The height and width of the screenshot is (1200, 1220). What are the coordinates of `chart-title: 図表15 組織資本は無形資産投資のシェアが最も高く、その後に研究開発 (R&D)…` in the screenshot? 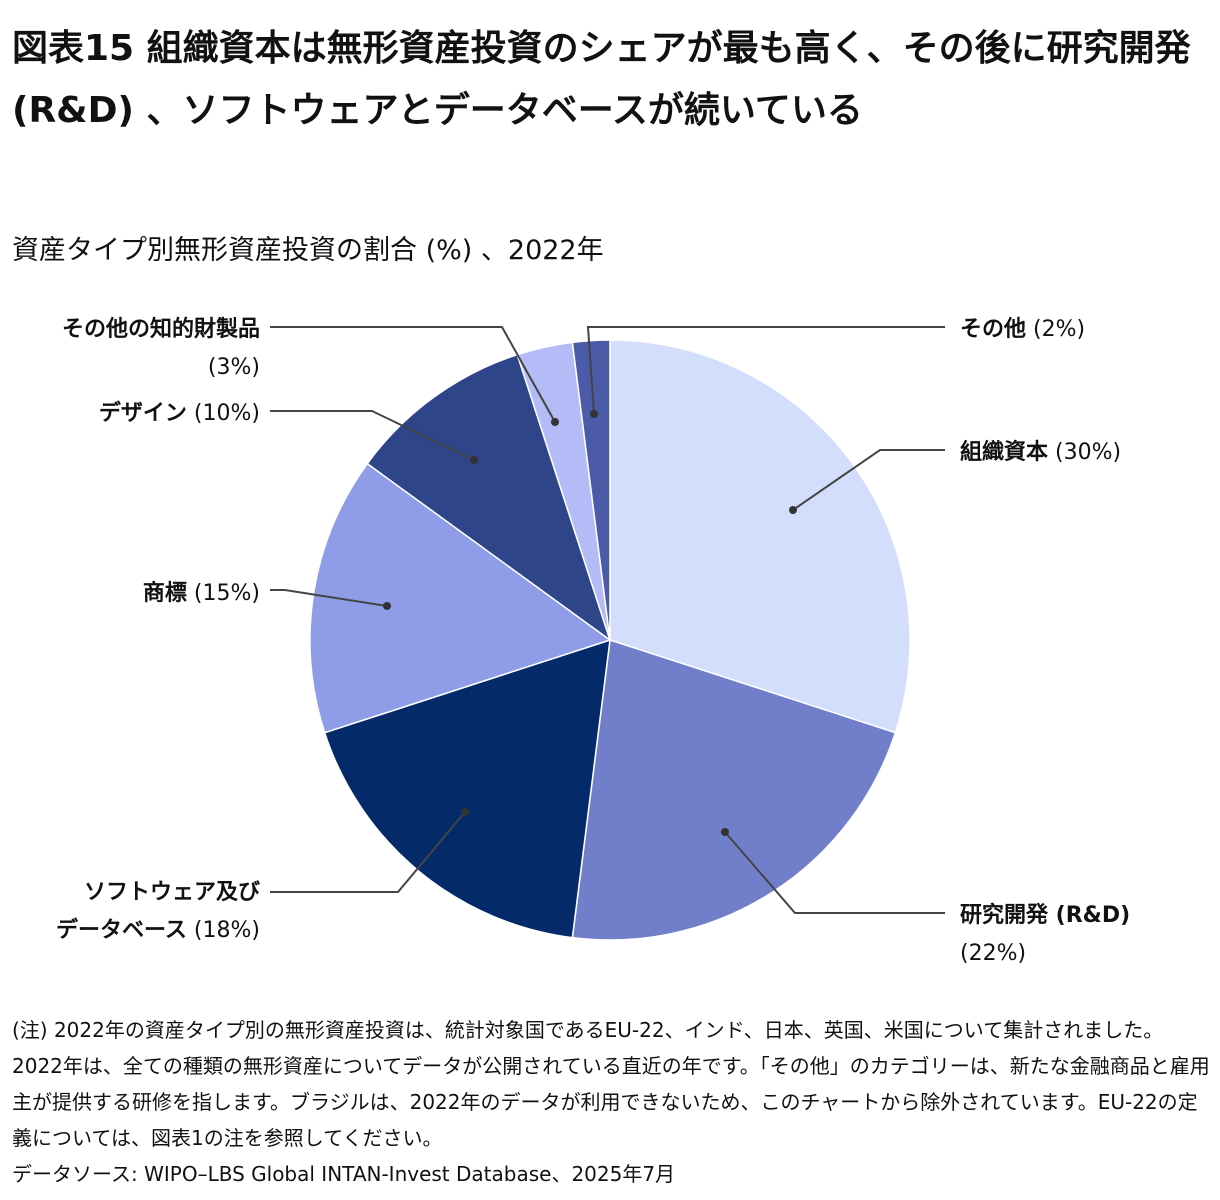 It's located at (601, 79).